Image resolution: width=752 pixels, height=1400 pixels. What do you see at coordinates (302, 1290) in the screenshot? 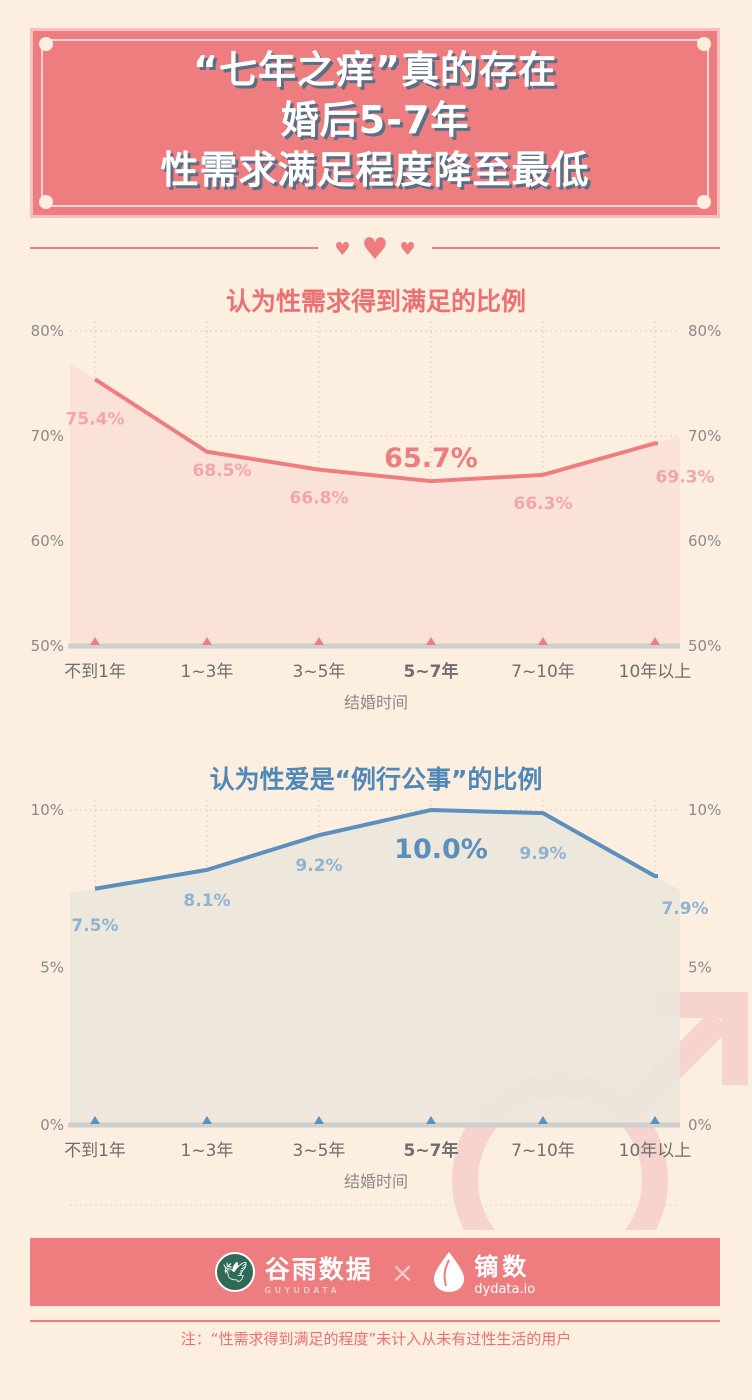
I see `guyu-logo-sub: GUYUDATA` at bounding box center [302, 1290].